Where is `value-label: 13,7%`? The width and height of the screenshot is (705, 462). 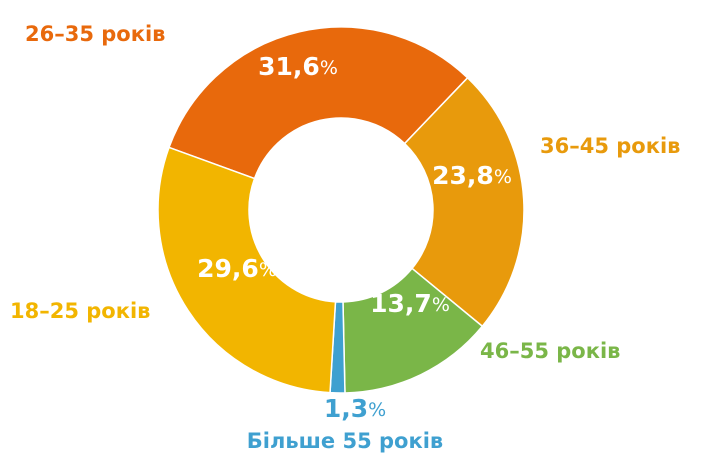 value-label: 13,7% is located at coordinates (410, 303).